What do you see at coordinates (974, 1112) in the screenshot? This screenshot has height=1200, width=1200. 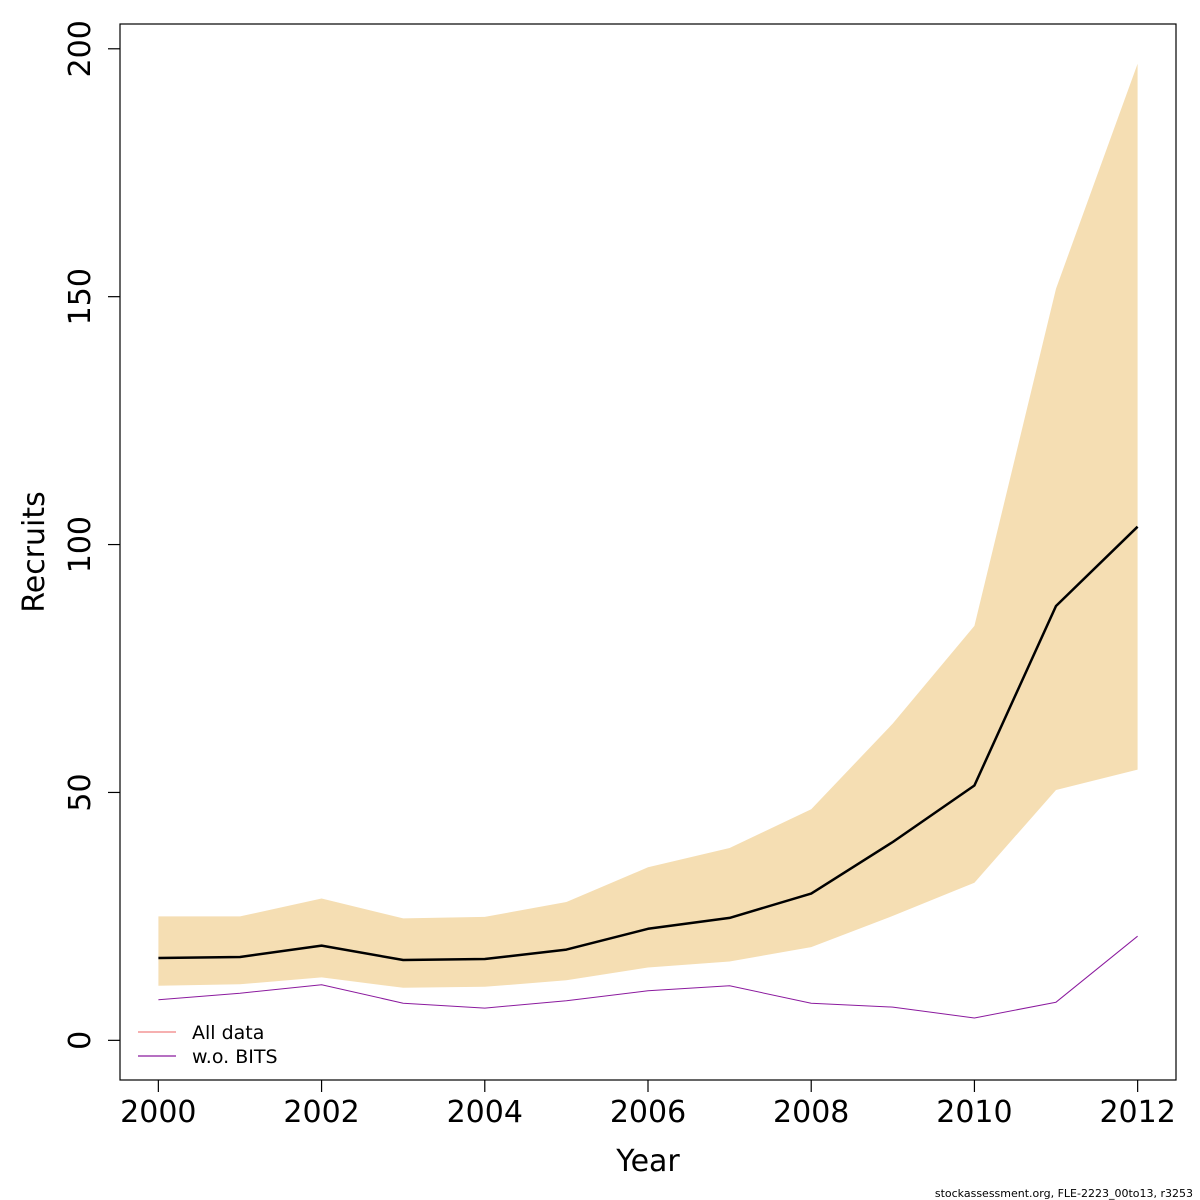 I see `x-tick-label: 2010` at bounding box center [974, 1112].